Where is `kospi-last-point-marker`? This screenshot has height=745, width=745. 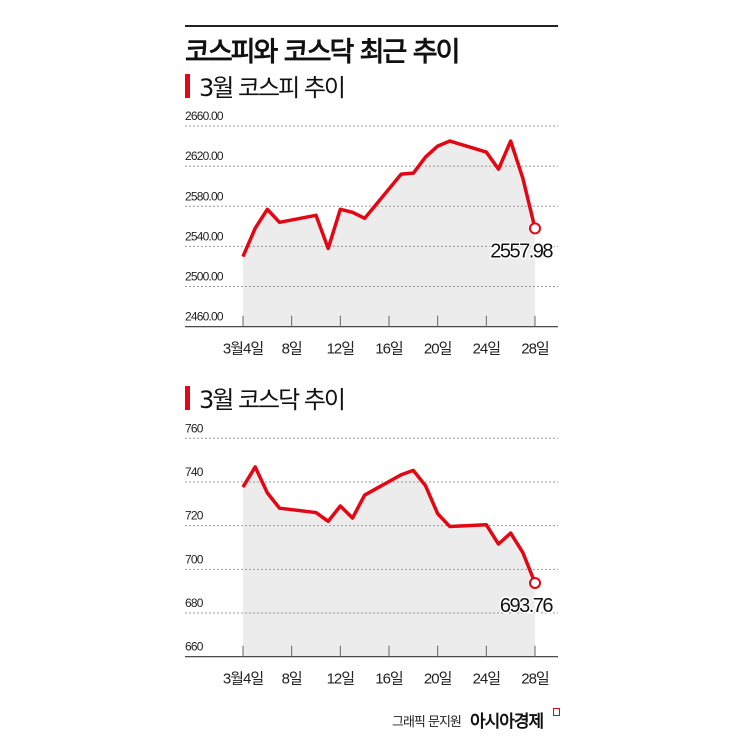
kospi-last-point-marker is located at coordinates (535, 228).